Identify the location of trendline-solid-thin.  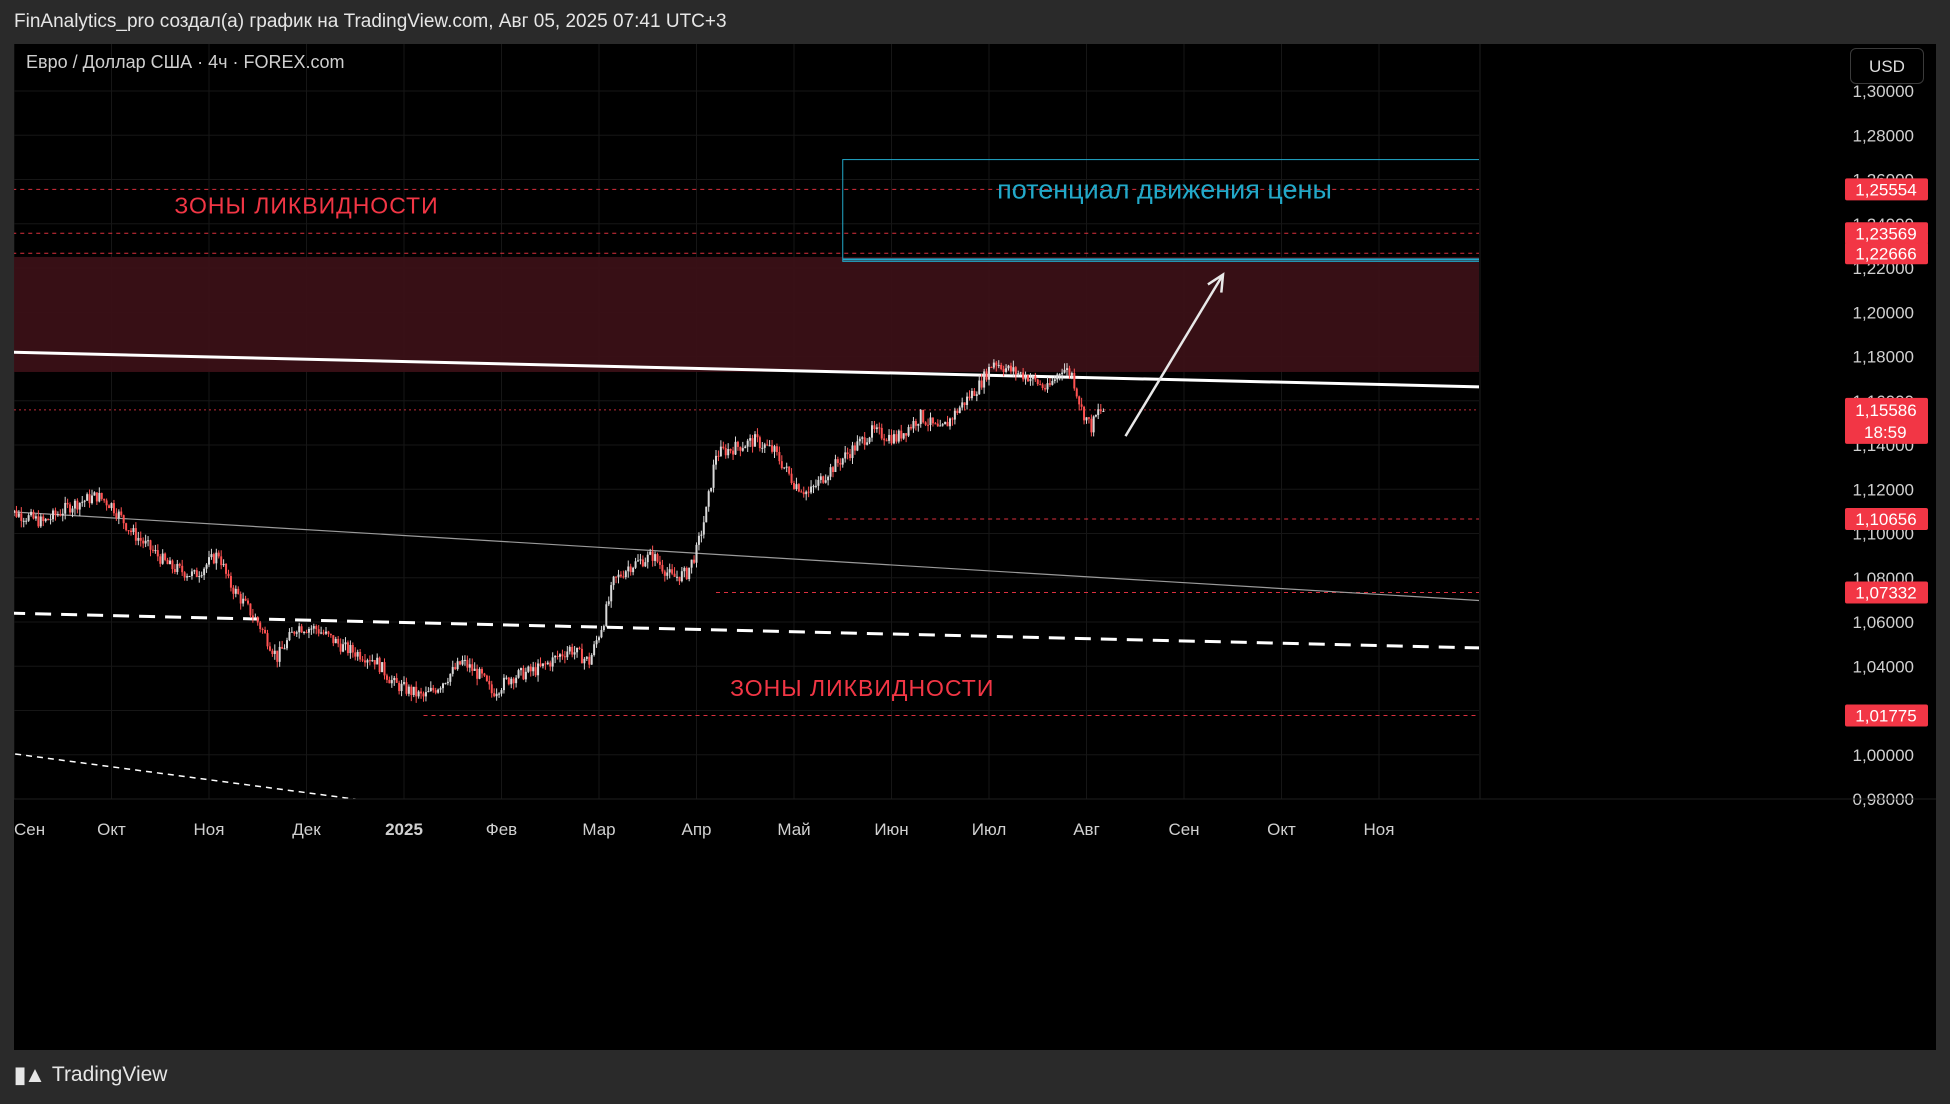
(746, 556).